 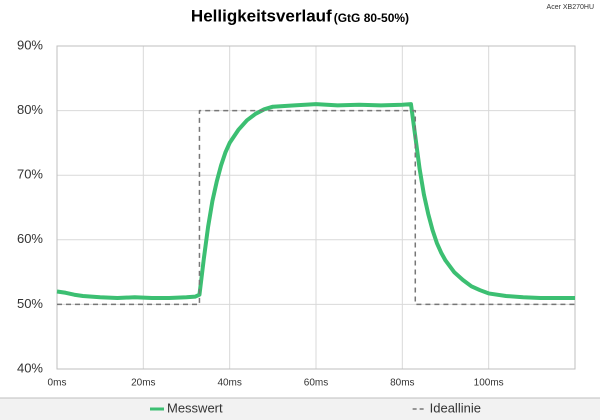 What do you see at coordinates (229, 383) in the screenshot?
I see `x-tick-label: 40ms` at bounding box center [229, 383].